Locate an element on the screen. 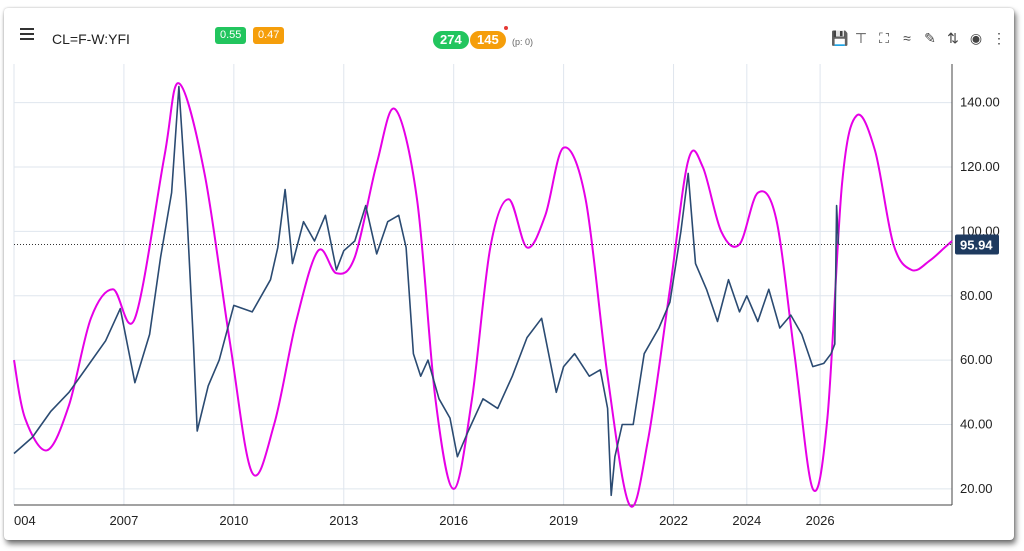  last-price-box is located at coordinates (977, 244).